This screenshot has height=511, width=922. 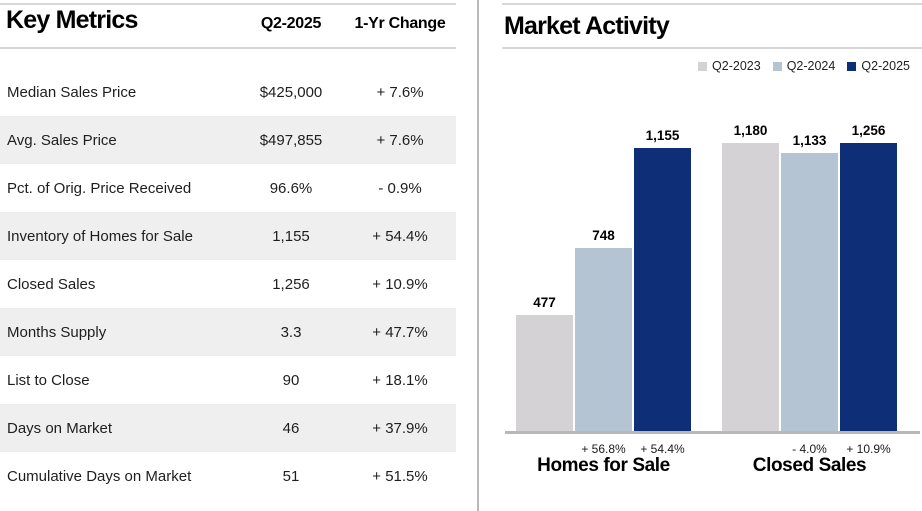 What do you see at coordinates (544, 302) in the screenshot?
I see `bar-value-label: 477` at bounding box center [544, 302].